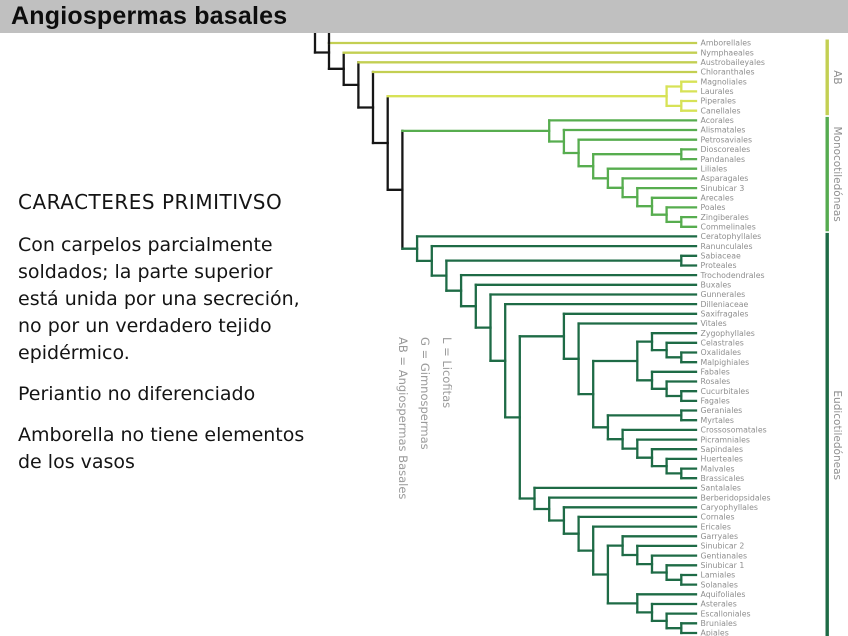 This screenshot has height=636, width=848. Describe the element at coordinates (717, 120) in the screenshot. I see `taxon-label: Acorales` at that location.